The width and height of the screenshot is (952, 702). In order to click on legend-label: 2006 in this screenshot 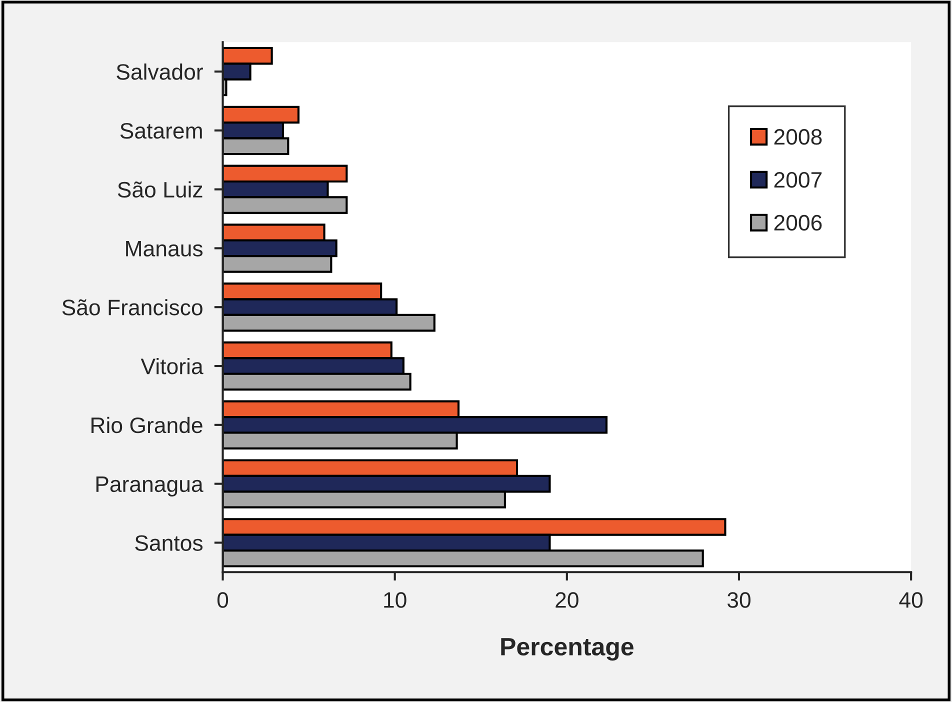, I will do `click(798, 222)`.